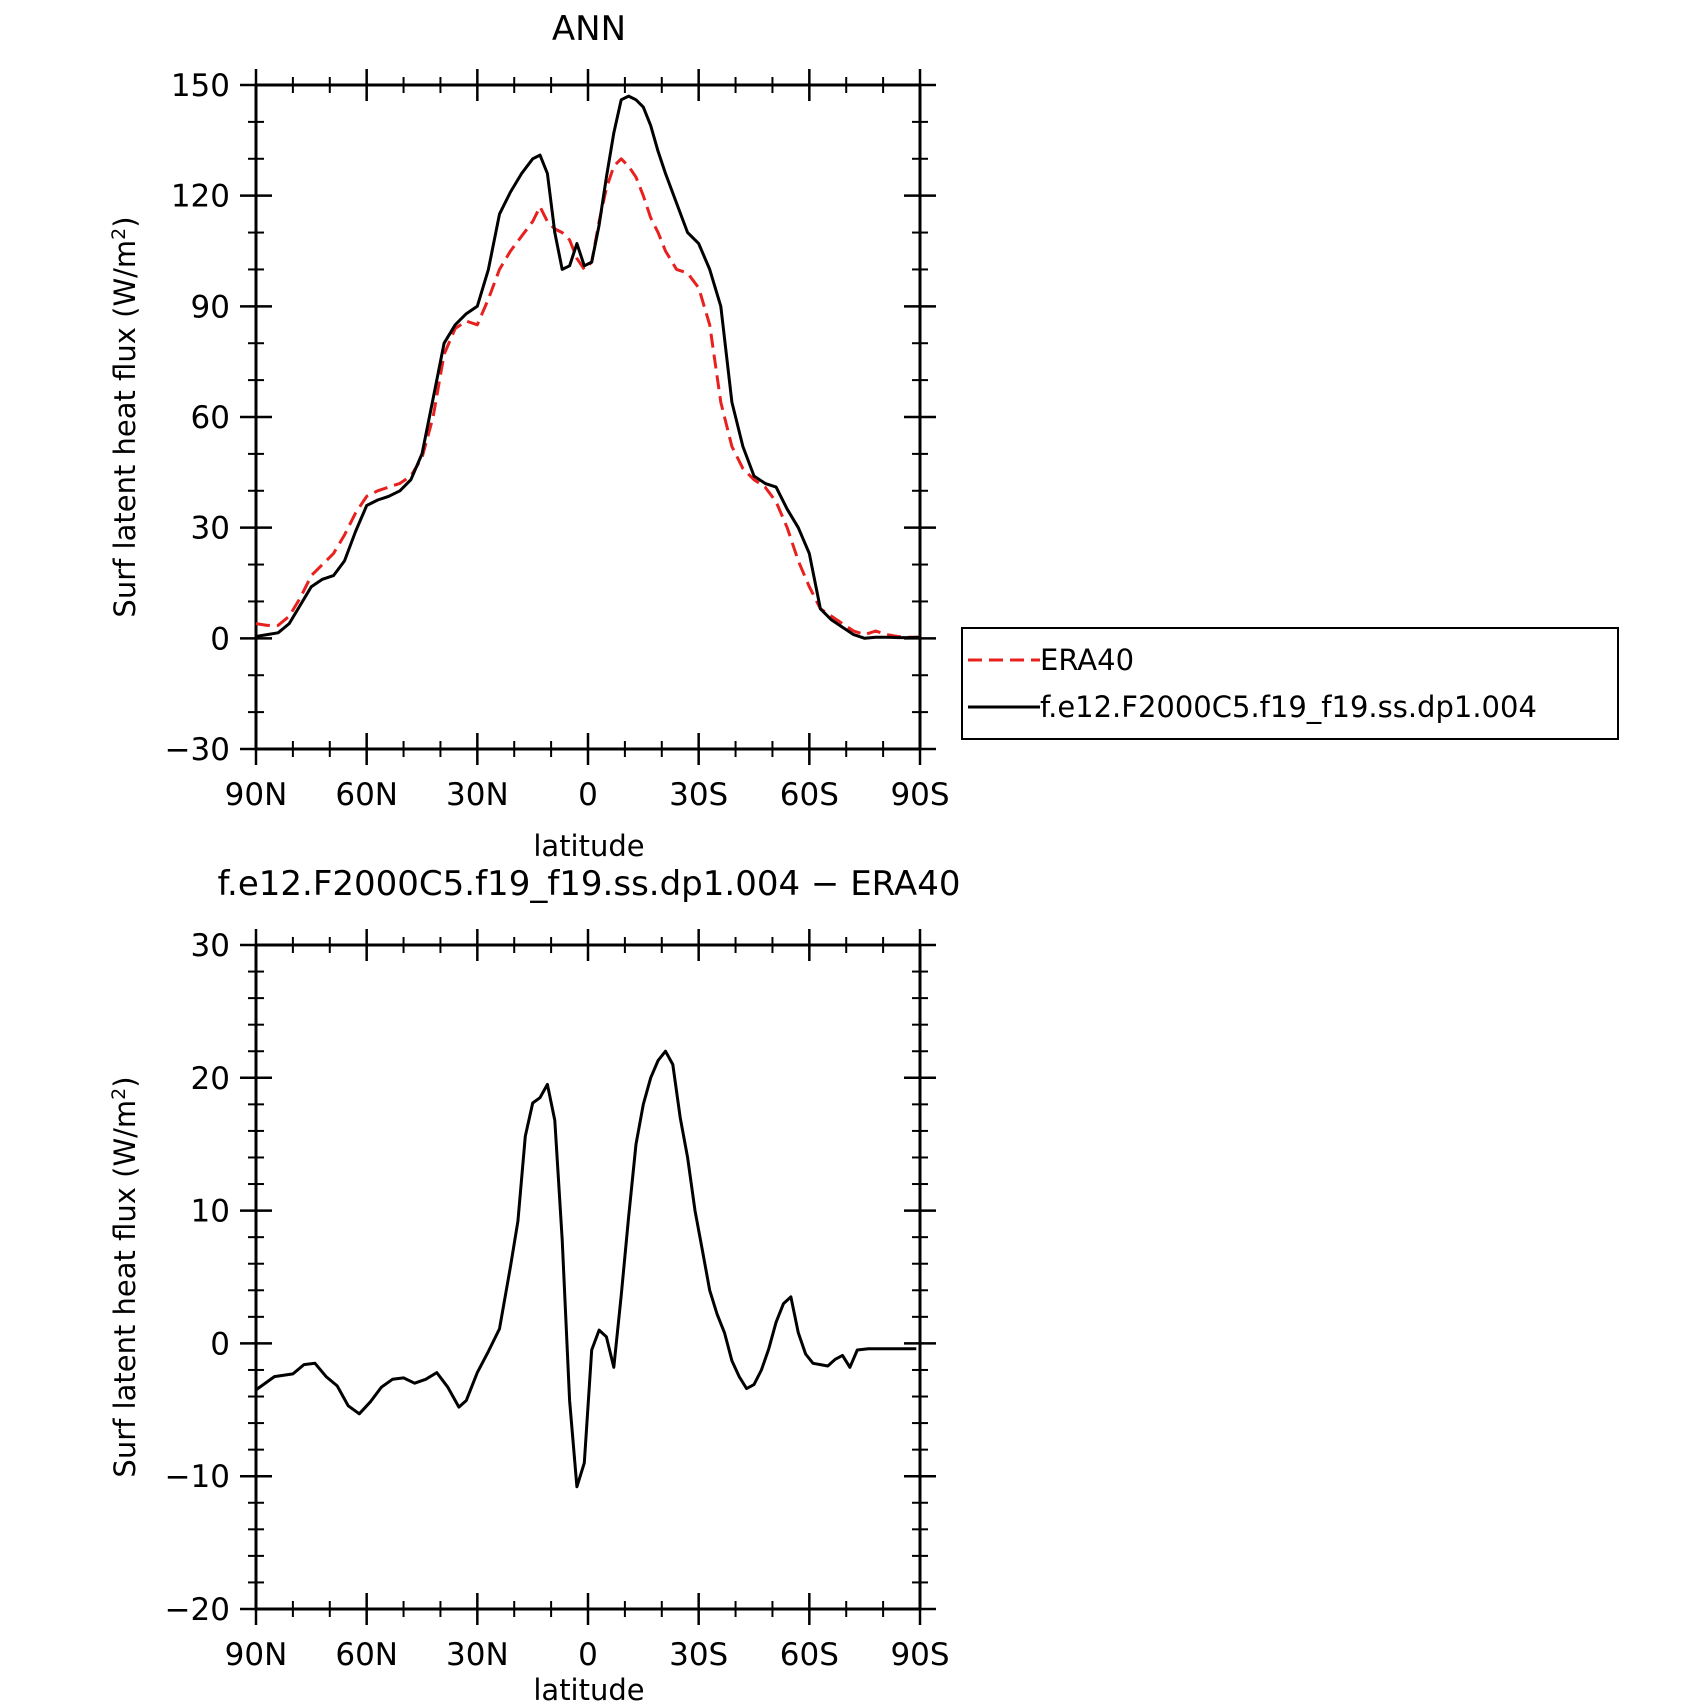  I want to click on bottom-xtick-label: 60N, so click(366, 1655).